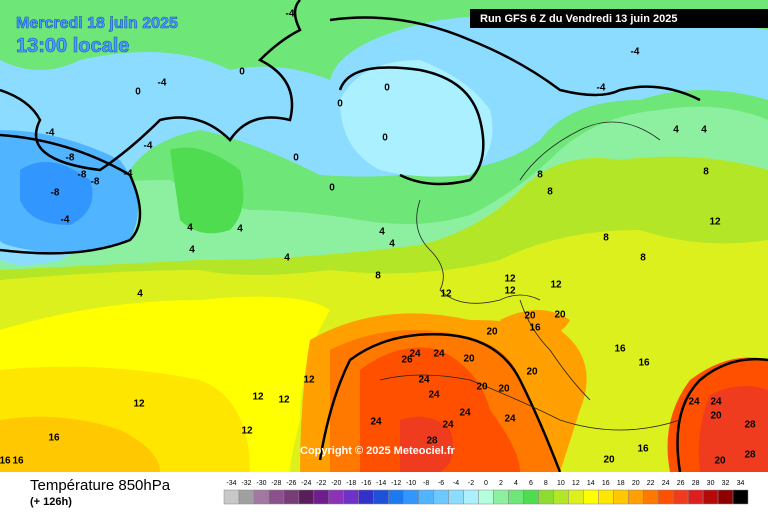 This screenshot has height=512, width=768. What do you see at coordinates (576, 483) in the screenshot?
I see `legend-label: 12` at bounding box center [576, 483].